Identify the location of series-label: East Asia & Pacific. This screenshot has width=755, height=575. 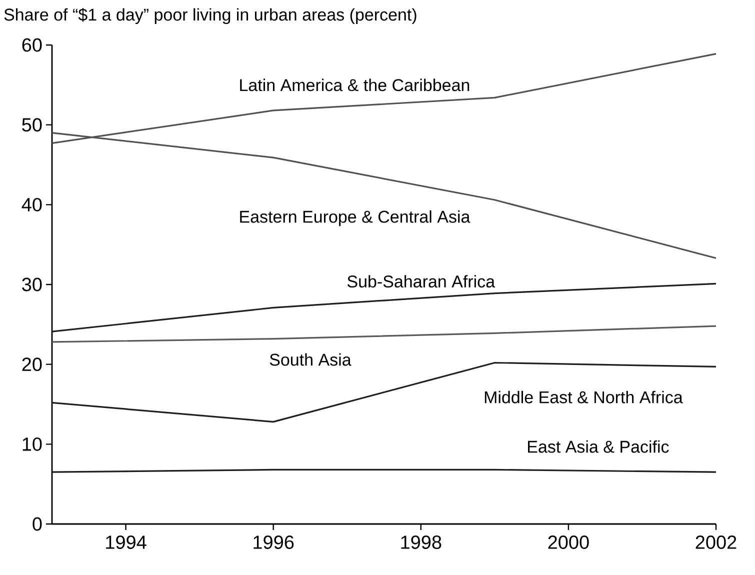
(598, 446).